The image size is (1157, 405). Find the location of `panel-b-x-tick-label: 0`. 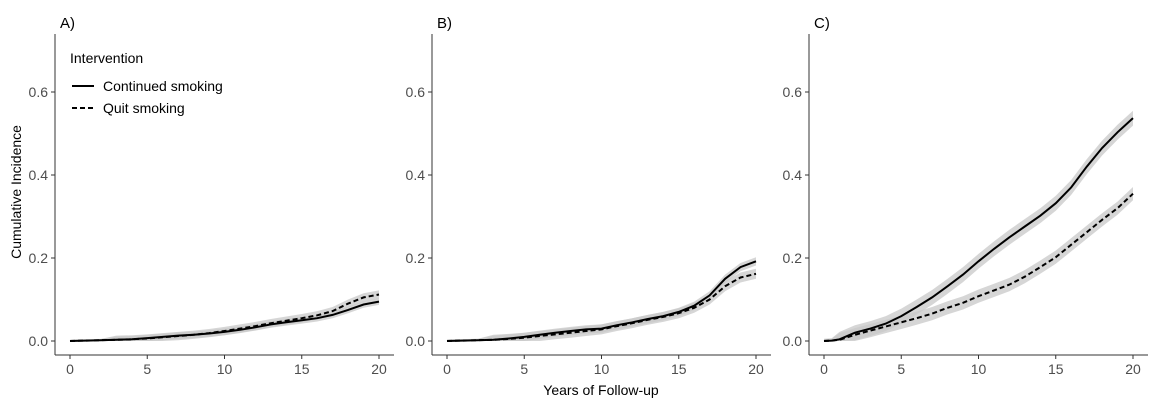

panel-b-x-tick-label: 0 is located at coordinates (447, 369).